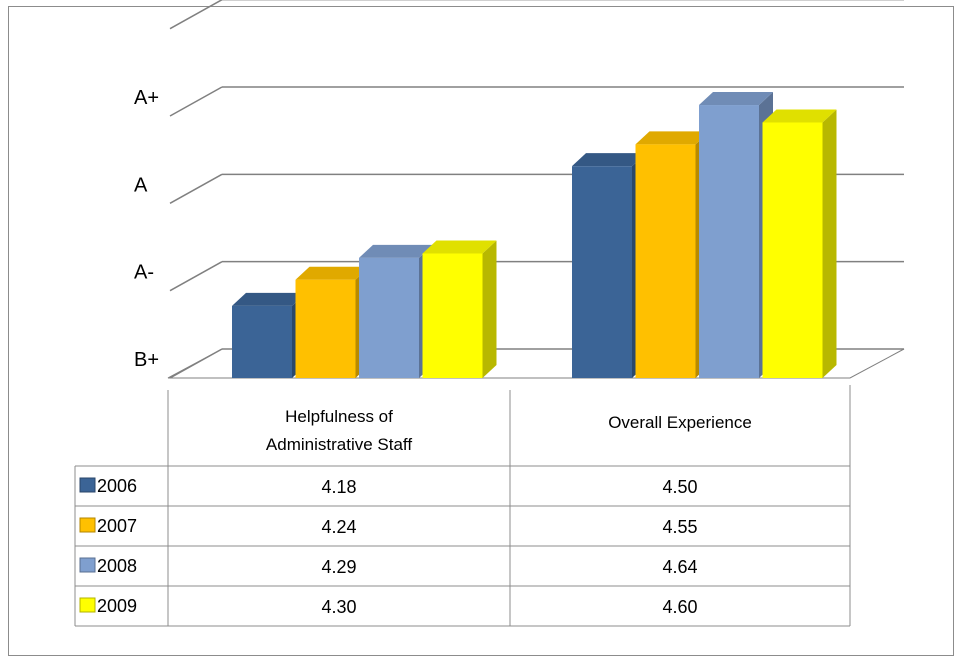  What do you see at coordinates (679, 567) in the screenshot?
I see `data-label: 4.64` at bounding box center [679, 567].